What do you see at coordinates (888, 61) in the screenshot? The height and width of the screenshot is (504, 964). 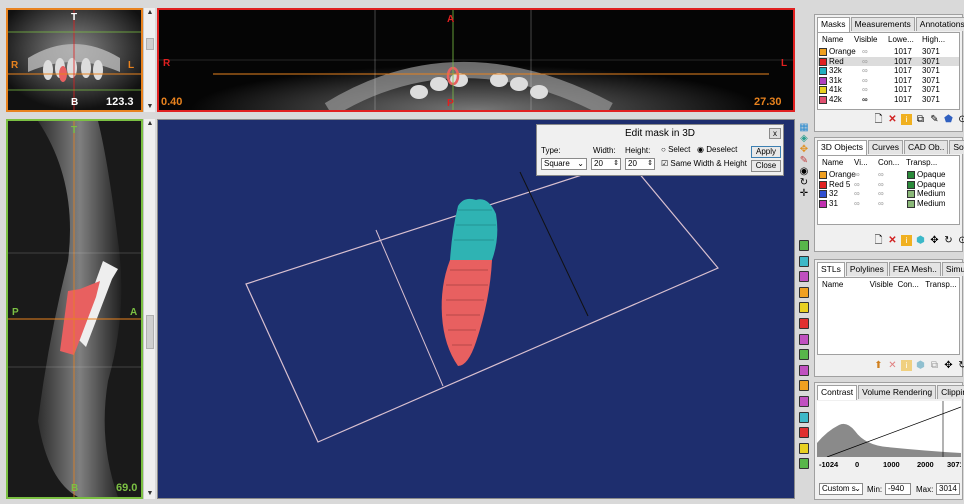 I see `mask-row: Red ∞ 1017 3071` at bounding box center [888, 61].